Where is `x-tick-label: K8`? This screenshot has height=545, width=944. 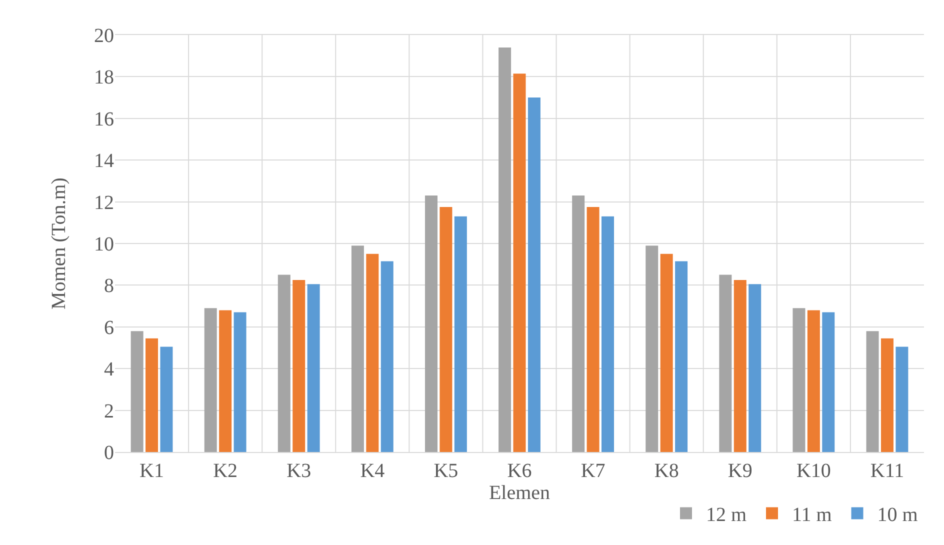 x-tick-label: K8 is located at coordinates (666, 471).